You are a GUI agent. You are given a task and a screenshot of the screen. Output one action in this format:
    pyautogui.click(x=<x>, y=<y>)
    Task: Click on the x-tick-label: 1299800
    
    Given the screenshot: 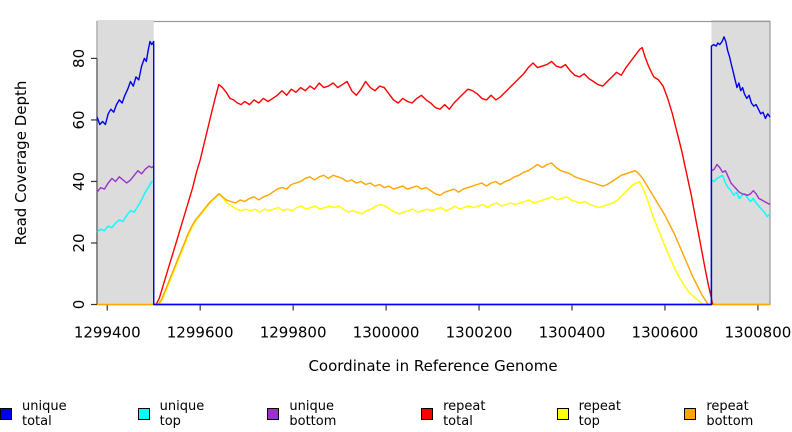 What is the action you would take?
    pyautogui.click(x=293, y=333)
    